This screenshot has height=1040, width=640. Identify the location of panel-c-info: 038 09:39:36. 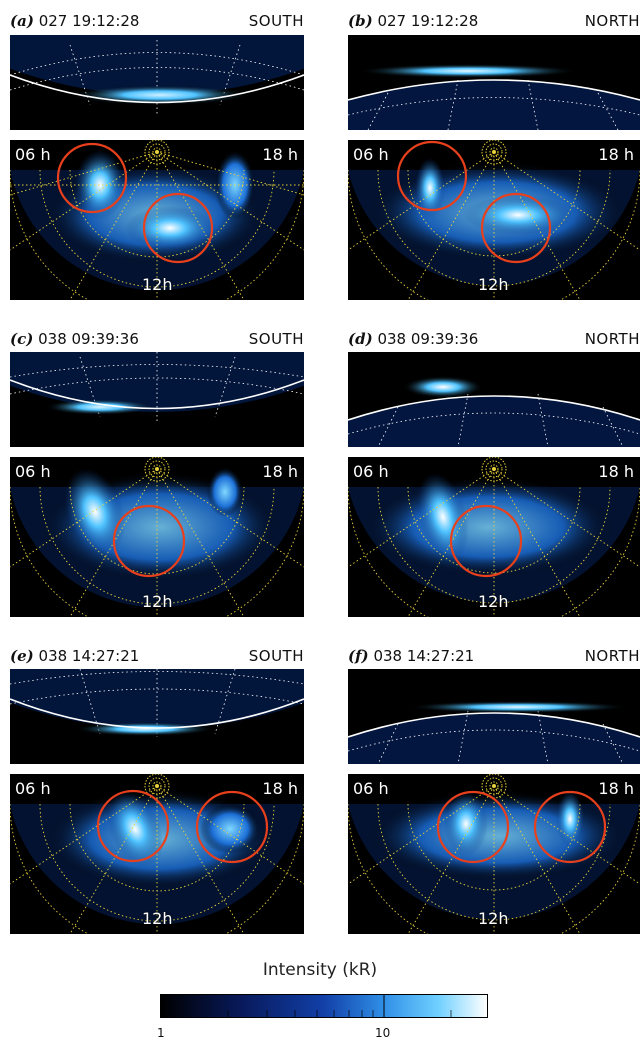
(88, 339).